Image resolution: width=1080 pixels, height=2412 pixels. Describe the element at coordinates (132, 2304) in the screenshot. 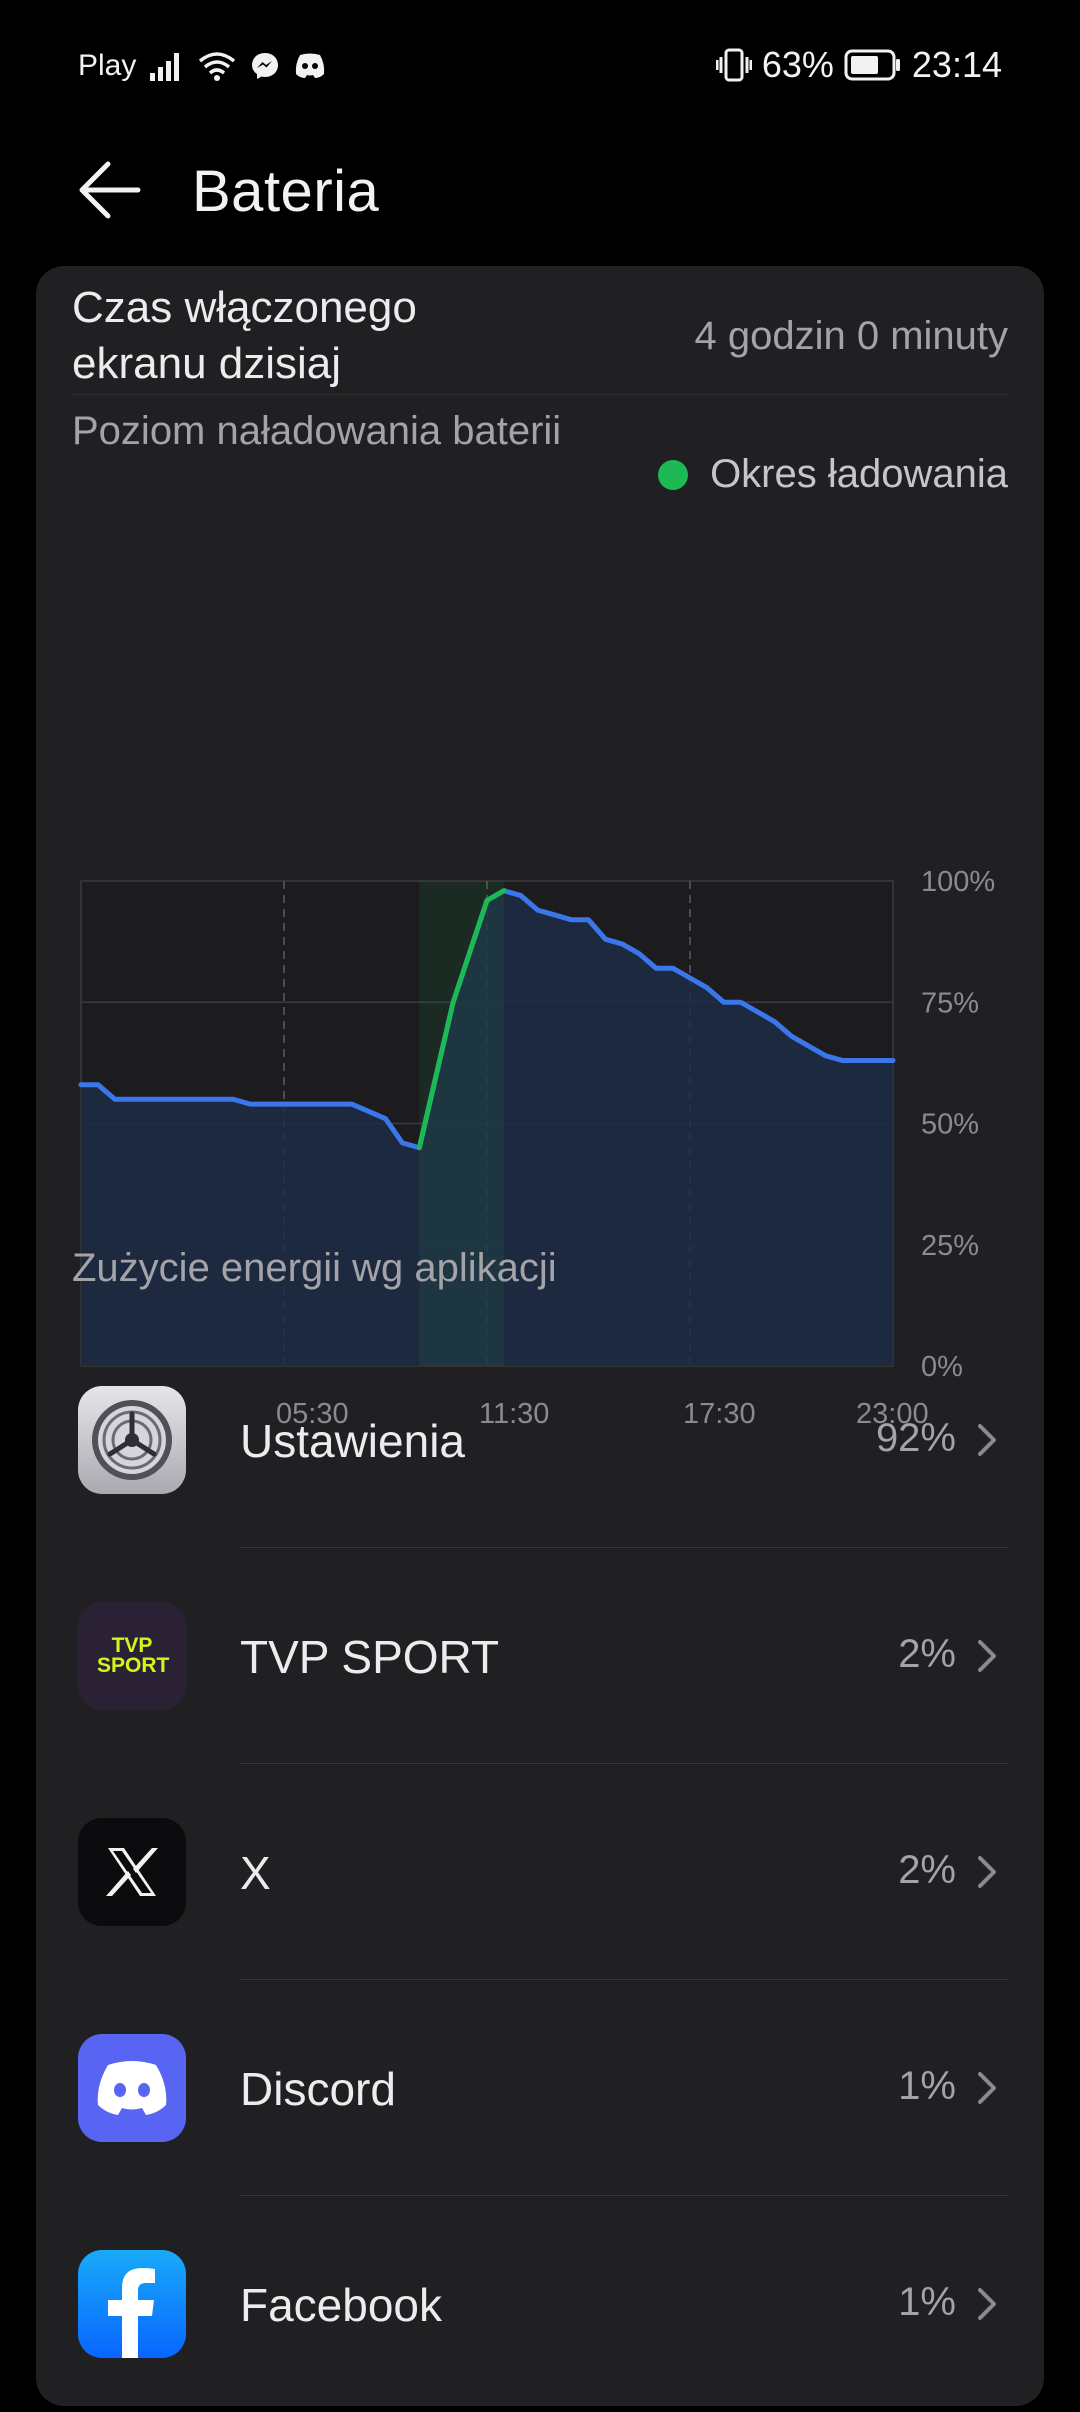

I see `facebook-icon` at that location.